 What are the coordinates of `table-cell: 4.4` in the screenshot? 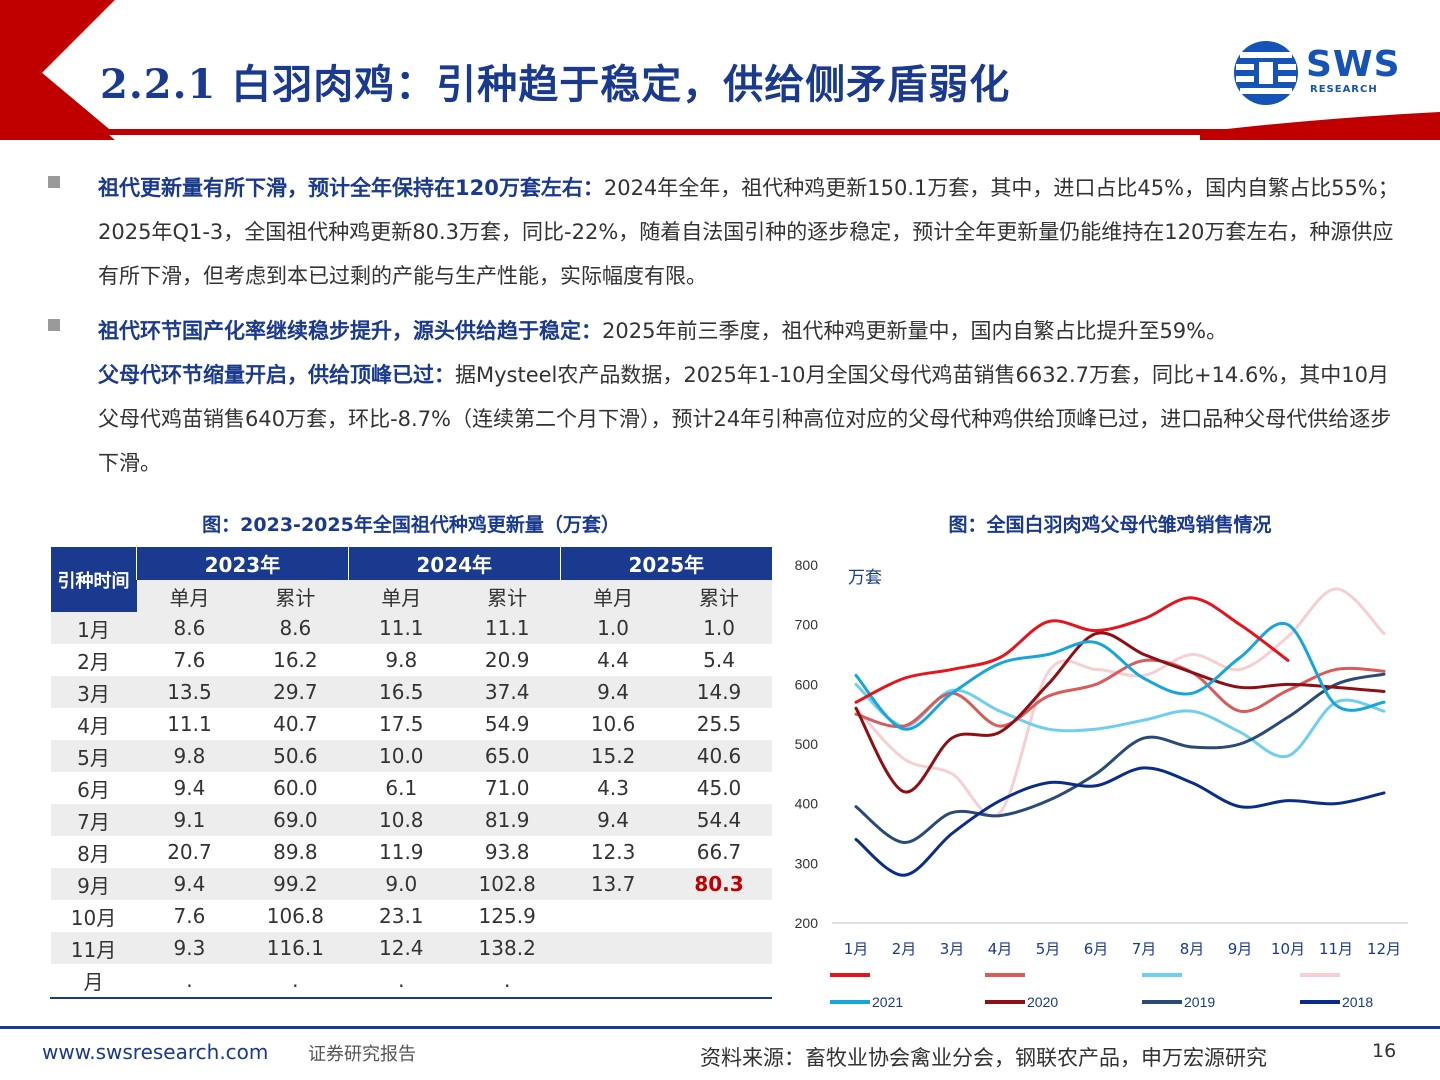 It's located at (613, 660).